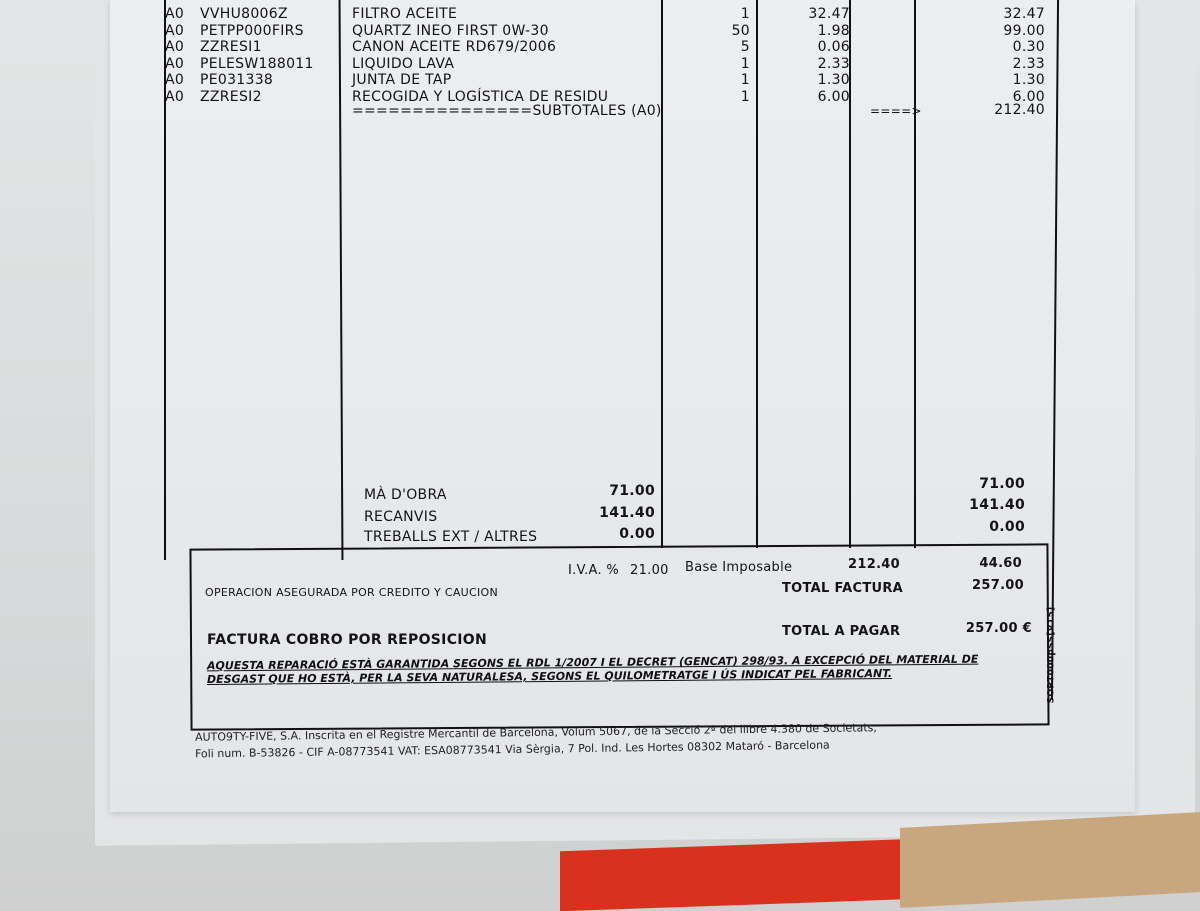 The height and width of the screenshot is (911, 1200). I want to click on item-code: ZZRESI1, so click(231, 47).